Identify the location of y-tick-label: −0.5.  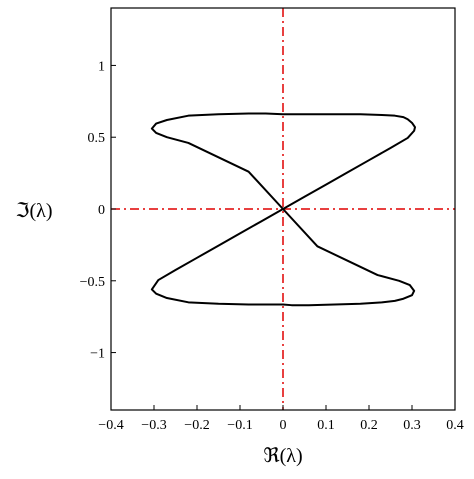
(92, 282).